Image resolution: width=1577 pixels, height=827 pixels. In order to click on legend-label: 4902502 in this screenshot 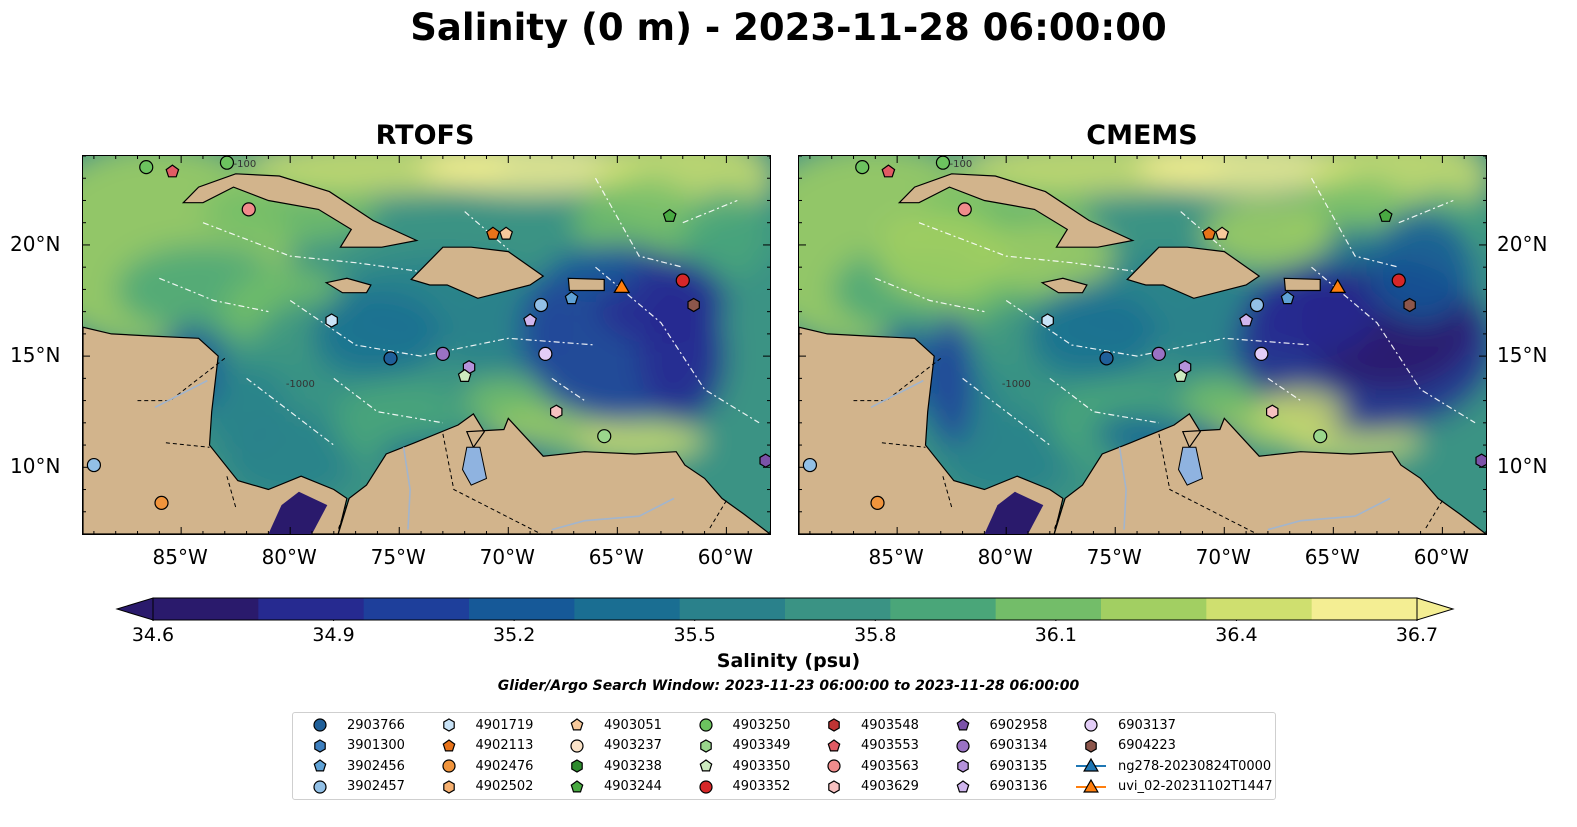, I will do `click(504, 786)`.